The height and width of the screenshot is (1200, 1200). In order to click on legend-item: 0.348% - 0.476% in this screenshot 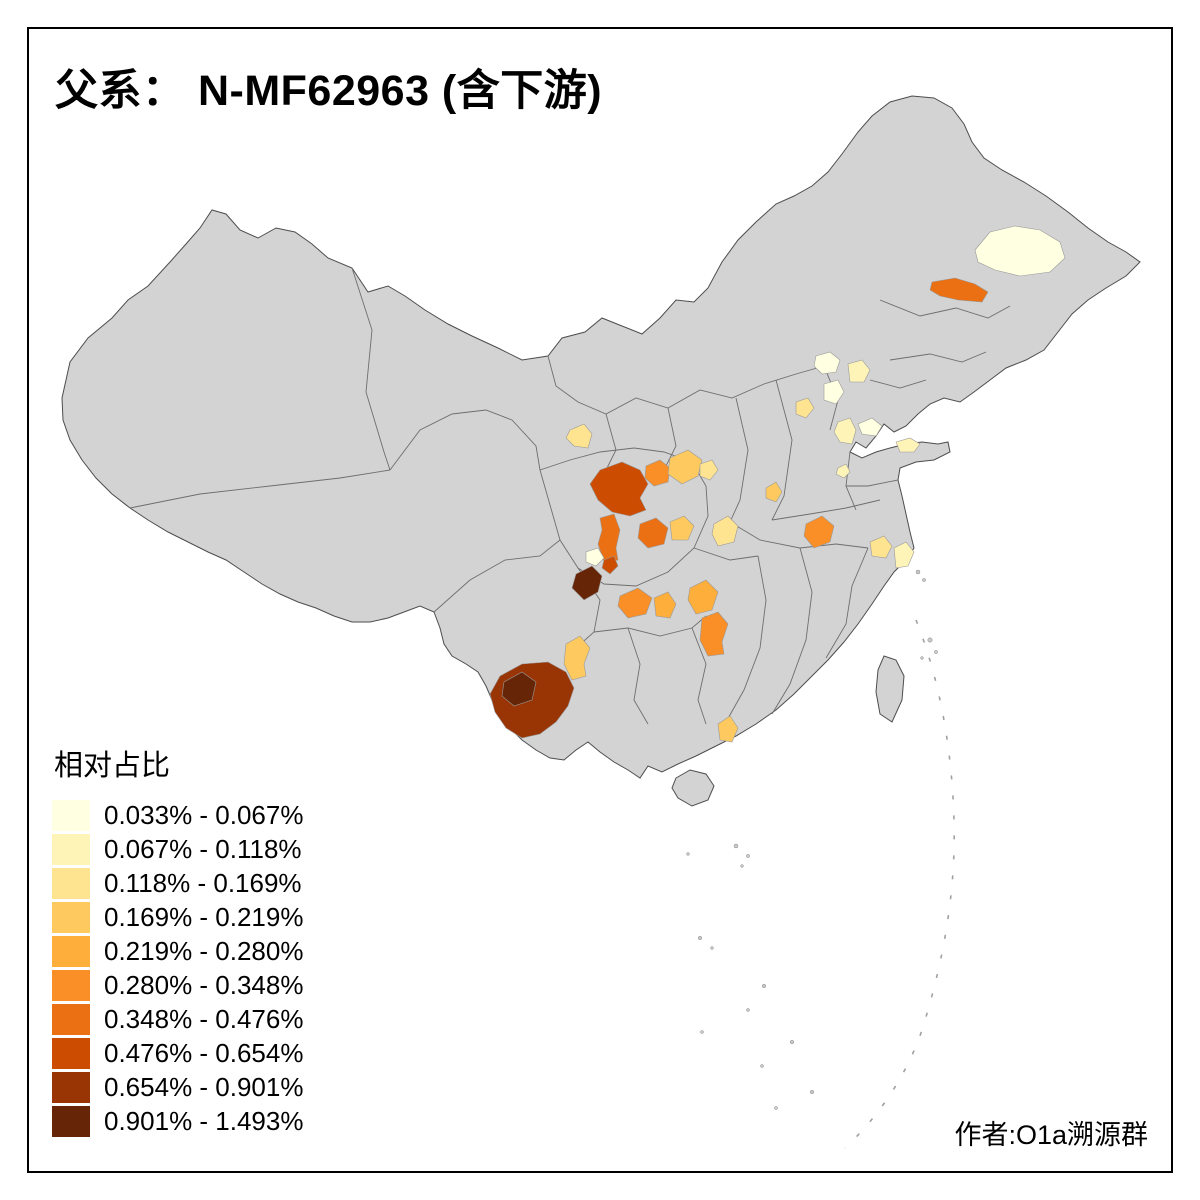, I will do `click(177, 1019)`.